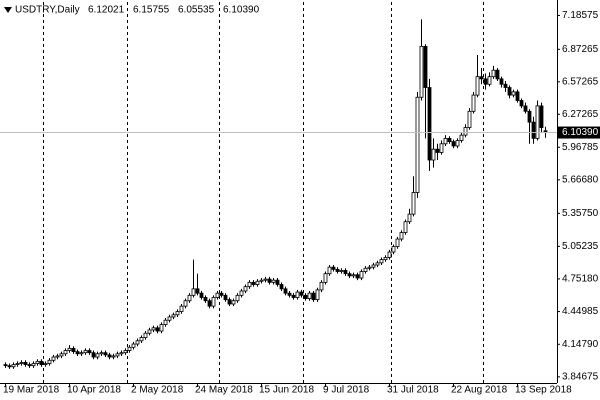 This screenshot has width=600, height=400. I want to click on y-tick-label: 4.75180, so click(580, 279).